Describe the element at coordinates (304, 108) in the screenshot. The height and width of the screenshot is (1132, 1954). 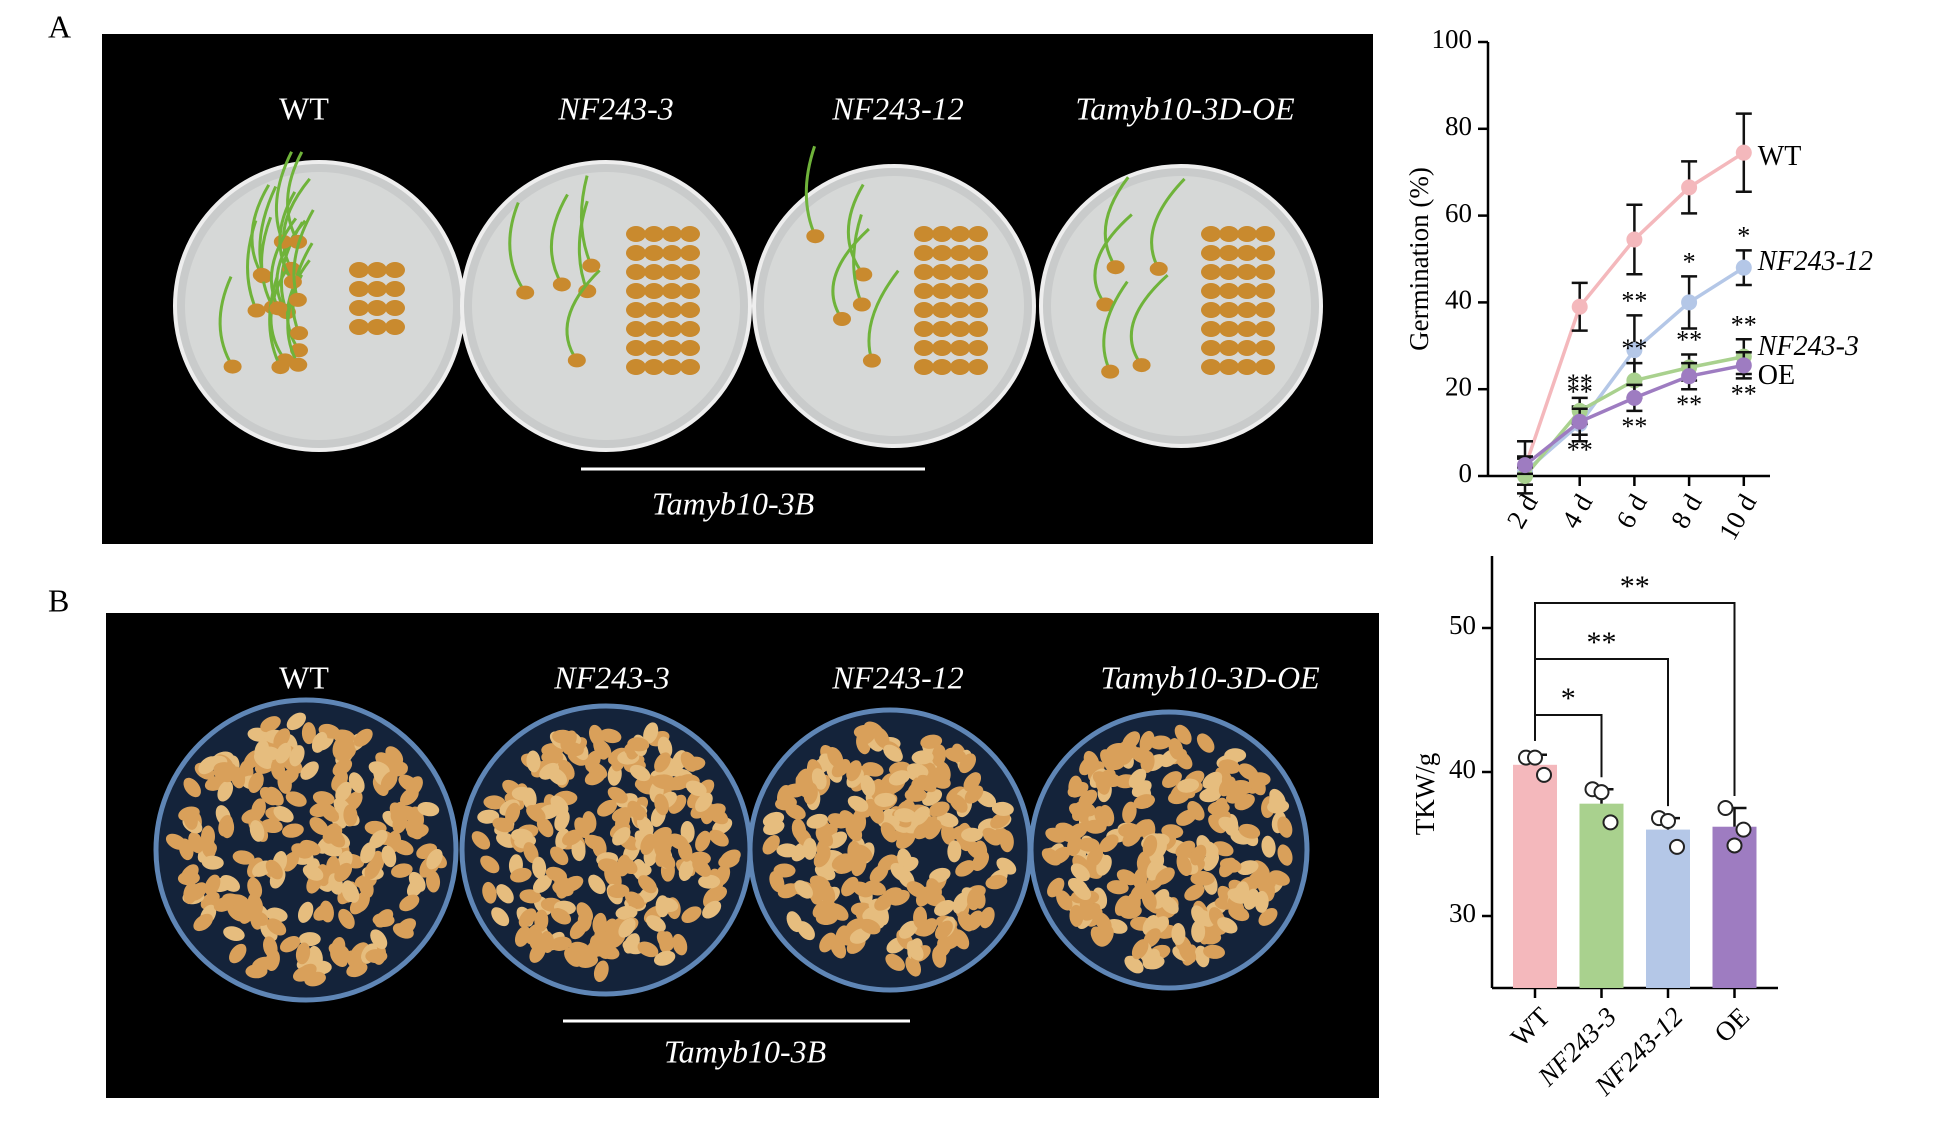
I see `photo-label: WT` at that location.